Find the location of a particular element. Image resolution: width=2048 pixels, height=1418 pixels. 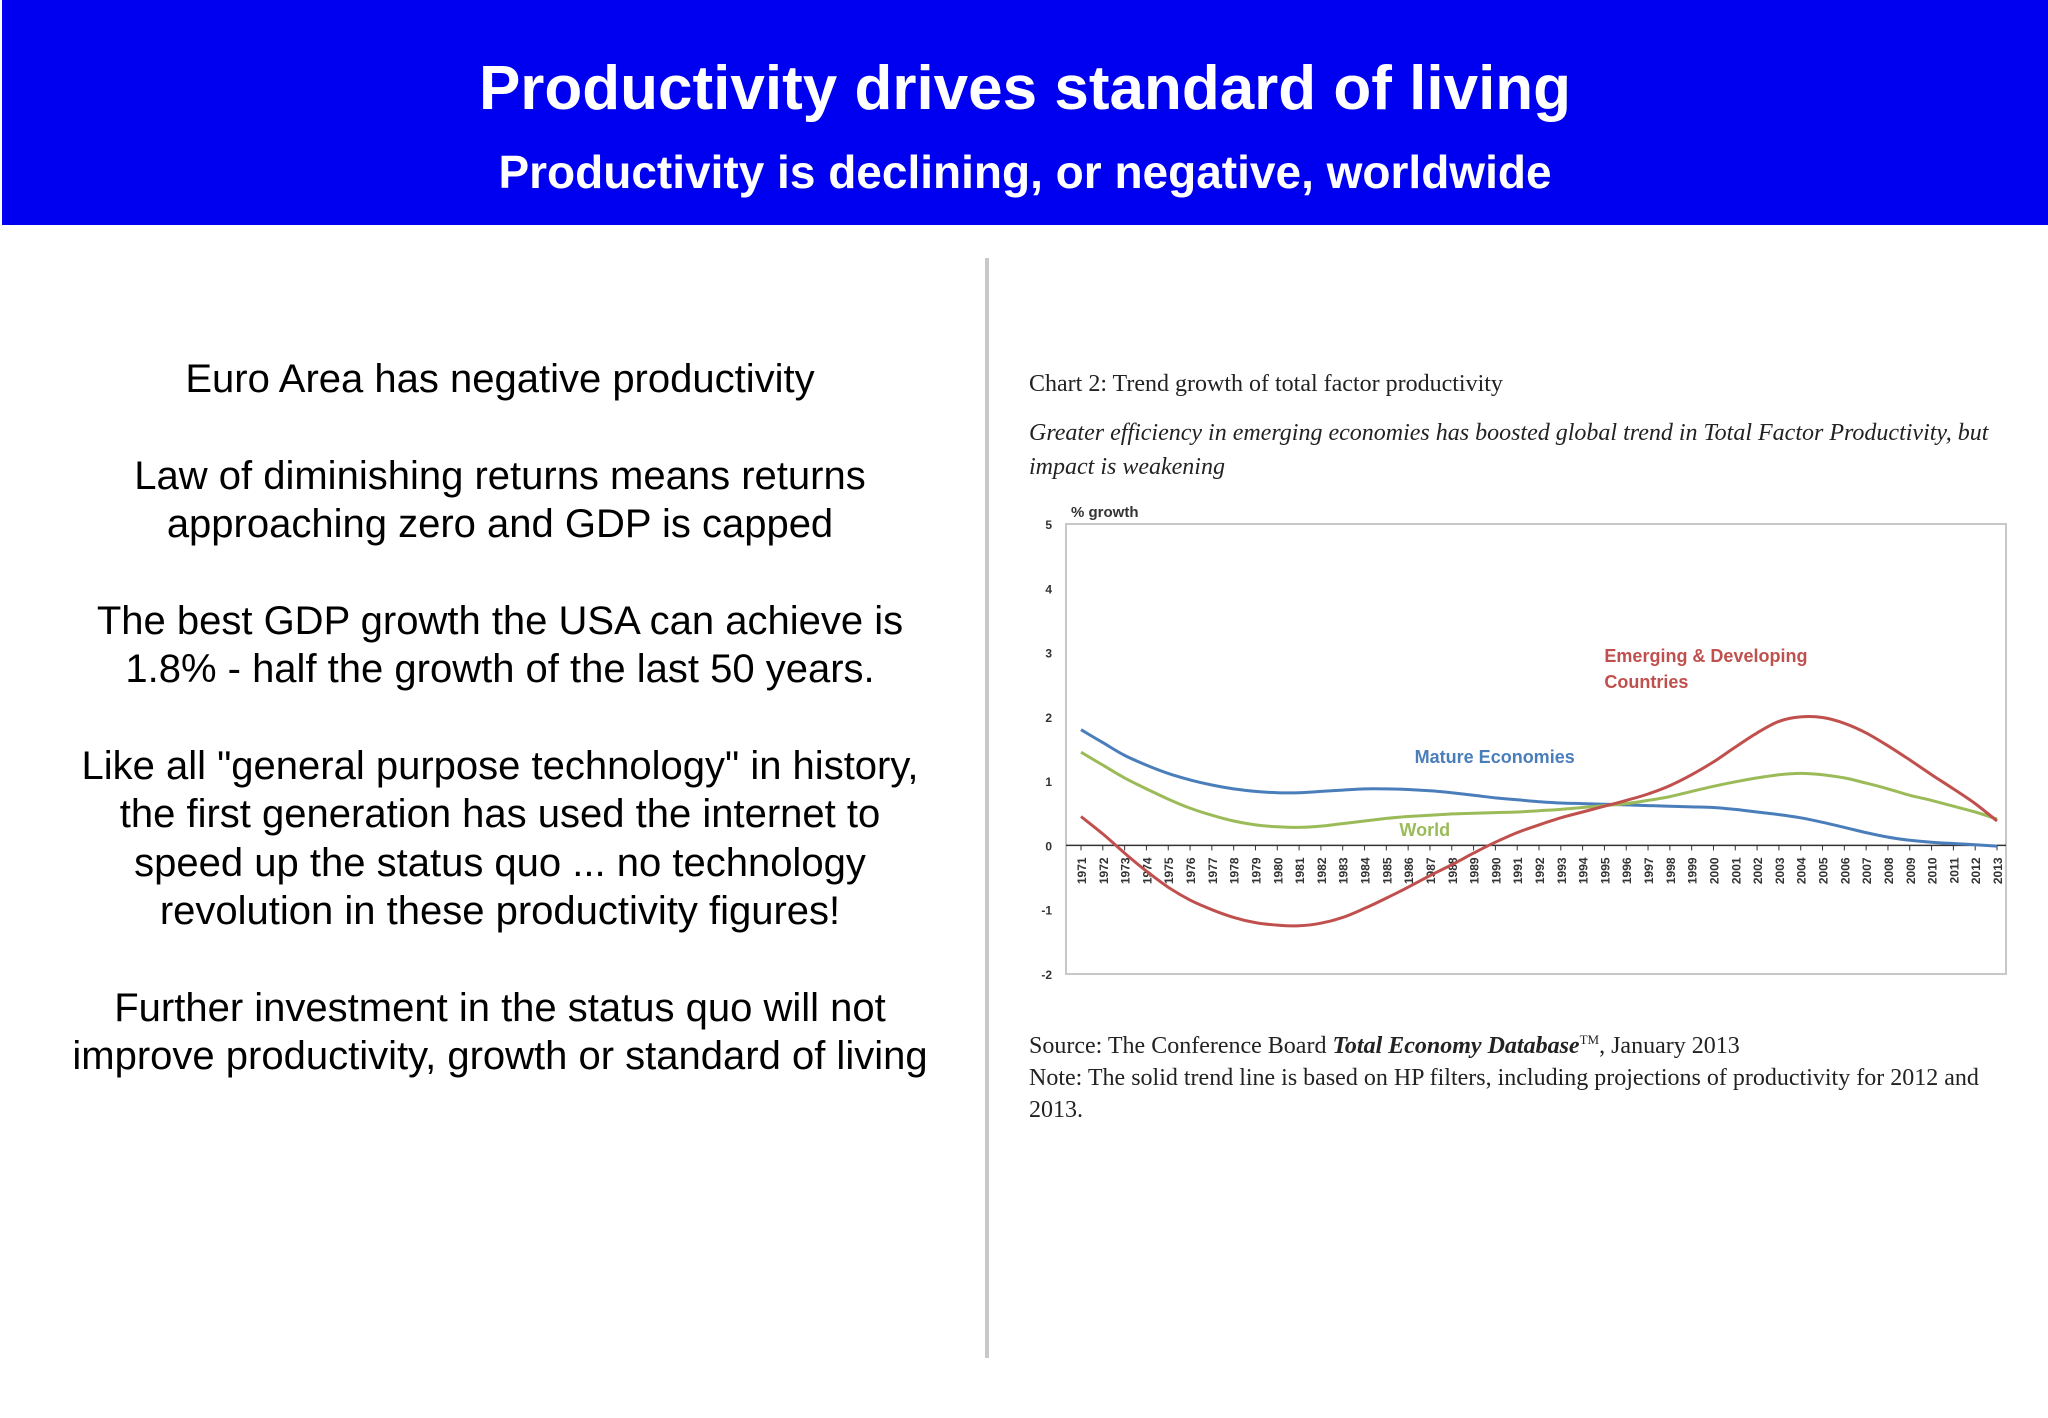

source-database: Total Economy Database is located at coordinates (1456, 1046).